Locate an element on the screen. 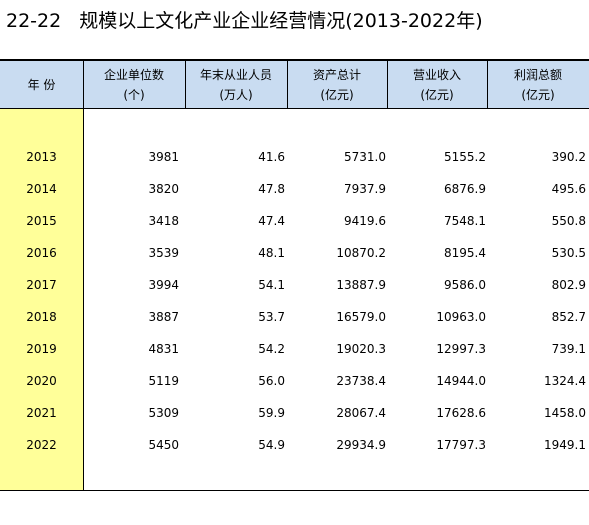  year-cell: 2017 is located at coordinates (41, 285).